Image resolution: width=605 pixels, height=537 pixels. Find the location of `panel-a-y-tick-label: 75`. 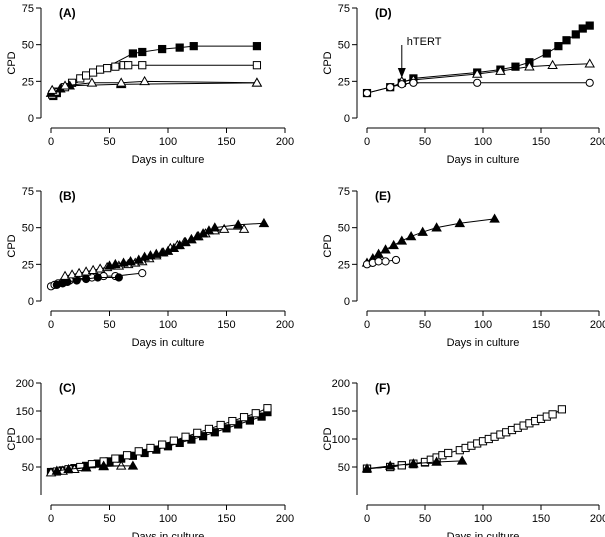

panel-a-y-tick-label: 75 is located at coordinates (28, 9).